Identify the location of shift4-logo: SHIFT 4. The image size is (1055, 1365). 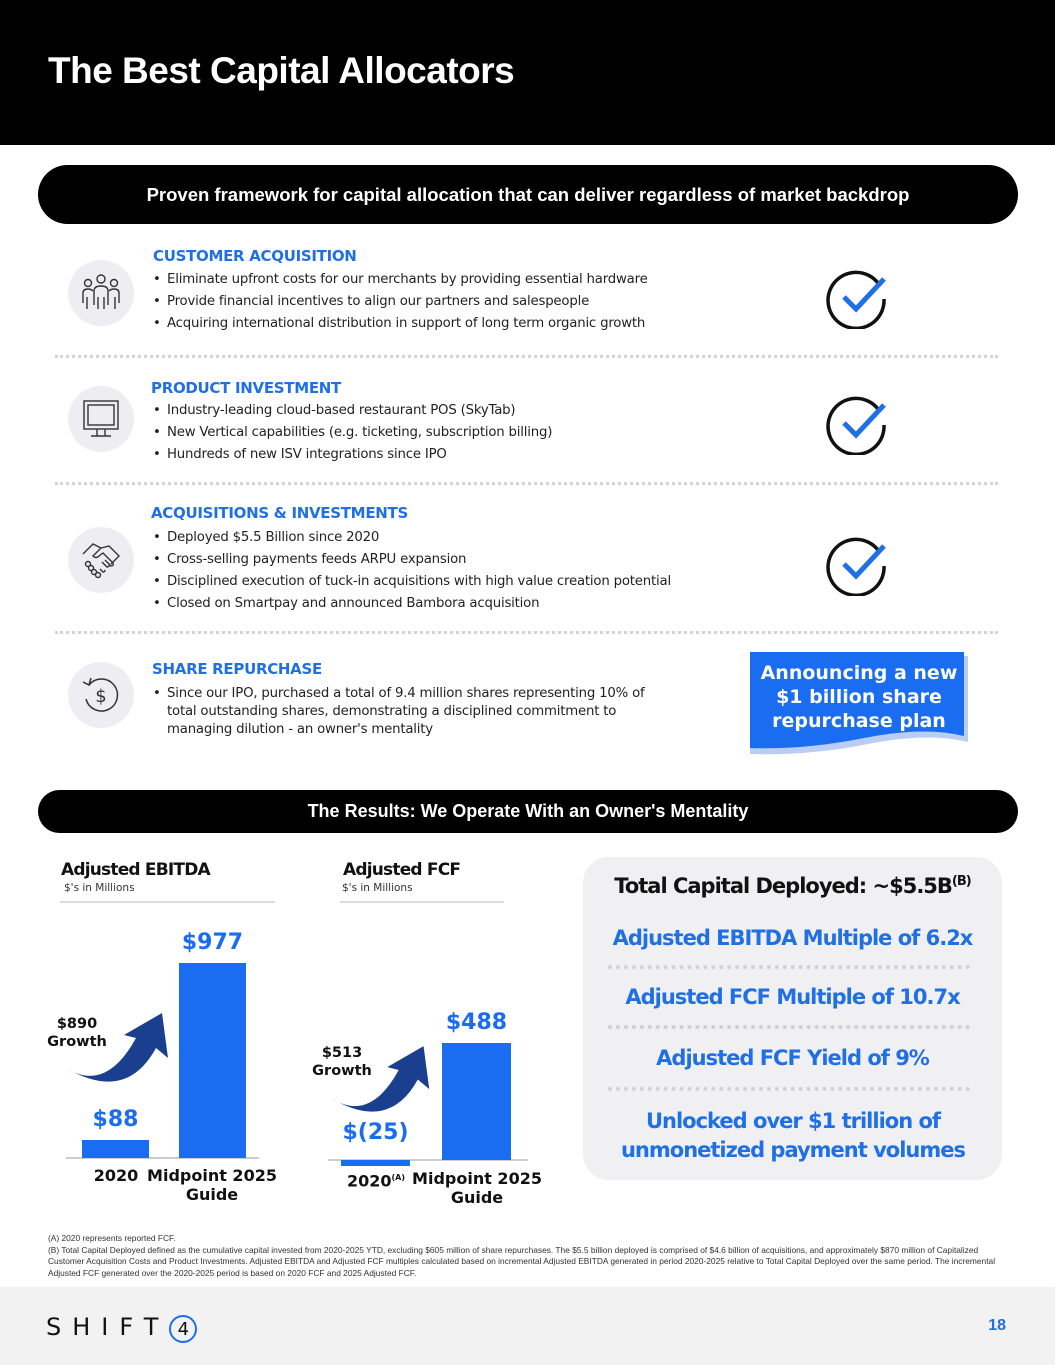
(122, 1328).